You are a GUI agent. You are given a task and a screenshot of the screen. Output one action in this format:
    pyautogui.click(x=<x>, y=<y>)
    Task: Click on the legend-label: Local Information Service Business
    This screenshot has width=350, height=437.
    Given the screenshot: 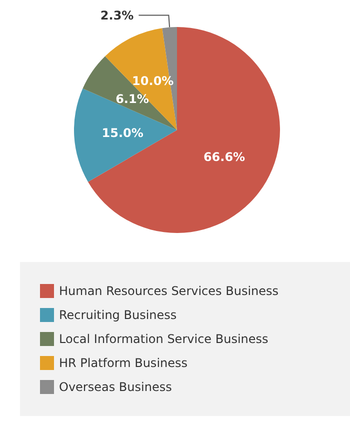 What is the action you would take?
    pyautogui.click(x=163, y=339)
    